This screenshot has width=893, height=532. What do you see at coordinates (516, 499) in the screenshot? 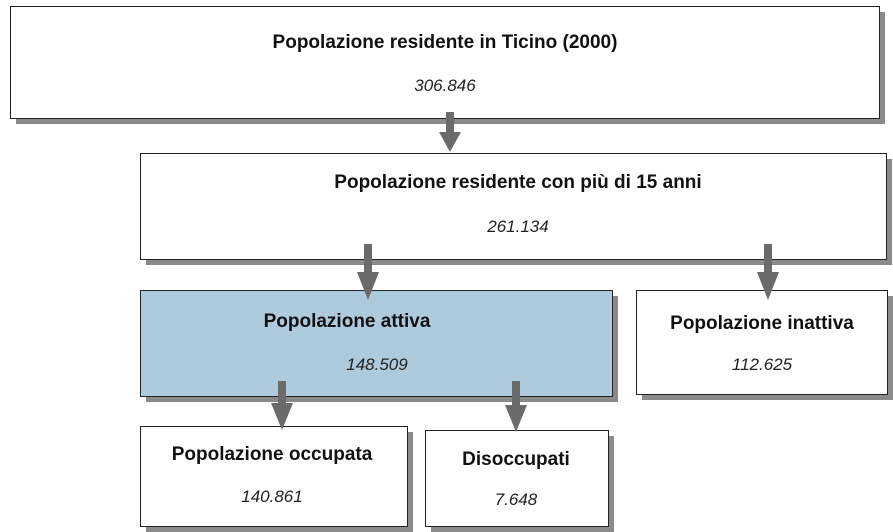
I see `node-value: 7.648` at bounding box center [516, 499].